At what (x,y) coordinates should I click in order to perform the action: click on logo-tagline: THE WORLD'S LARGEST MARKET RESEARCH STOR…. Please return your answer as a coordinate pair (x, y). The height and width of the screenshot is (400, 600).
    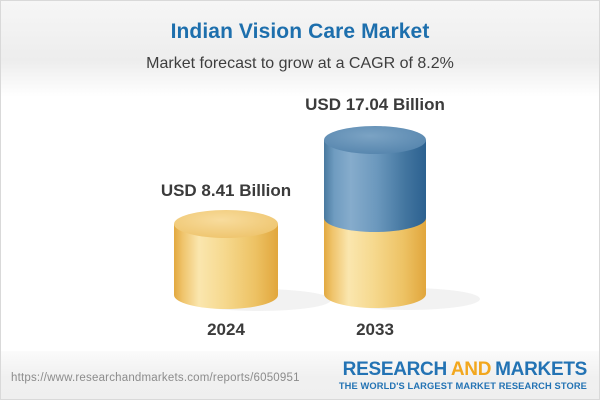
    Looking at the image, I should click on (462, 386).